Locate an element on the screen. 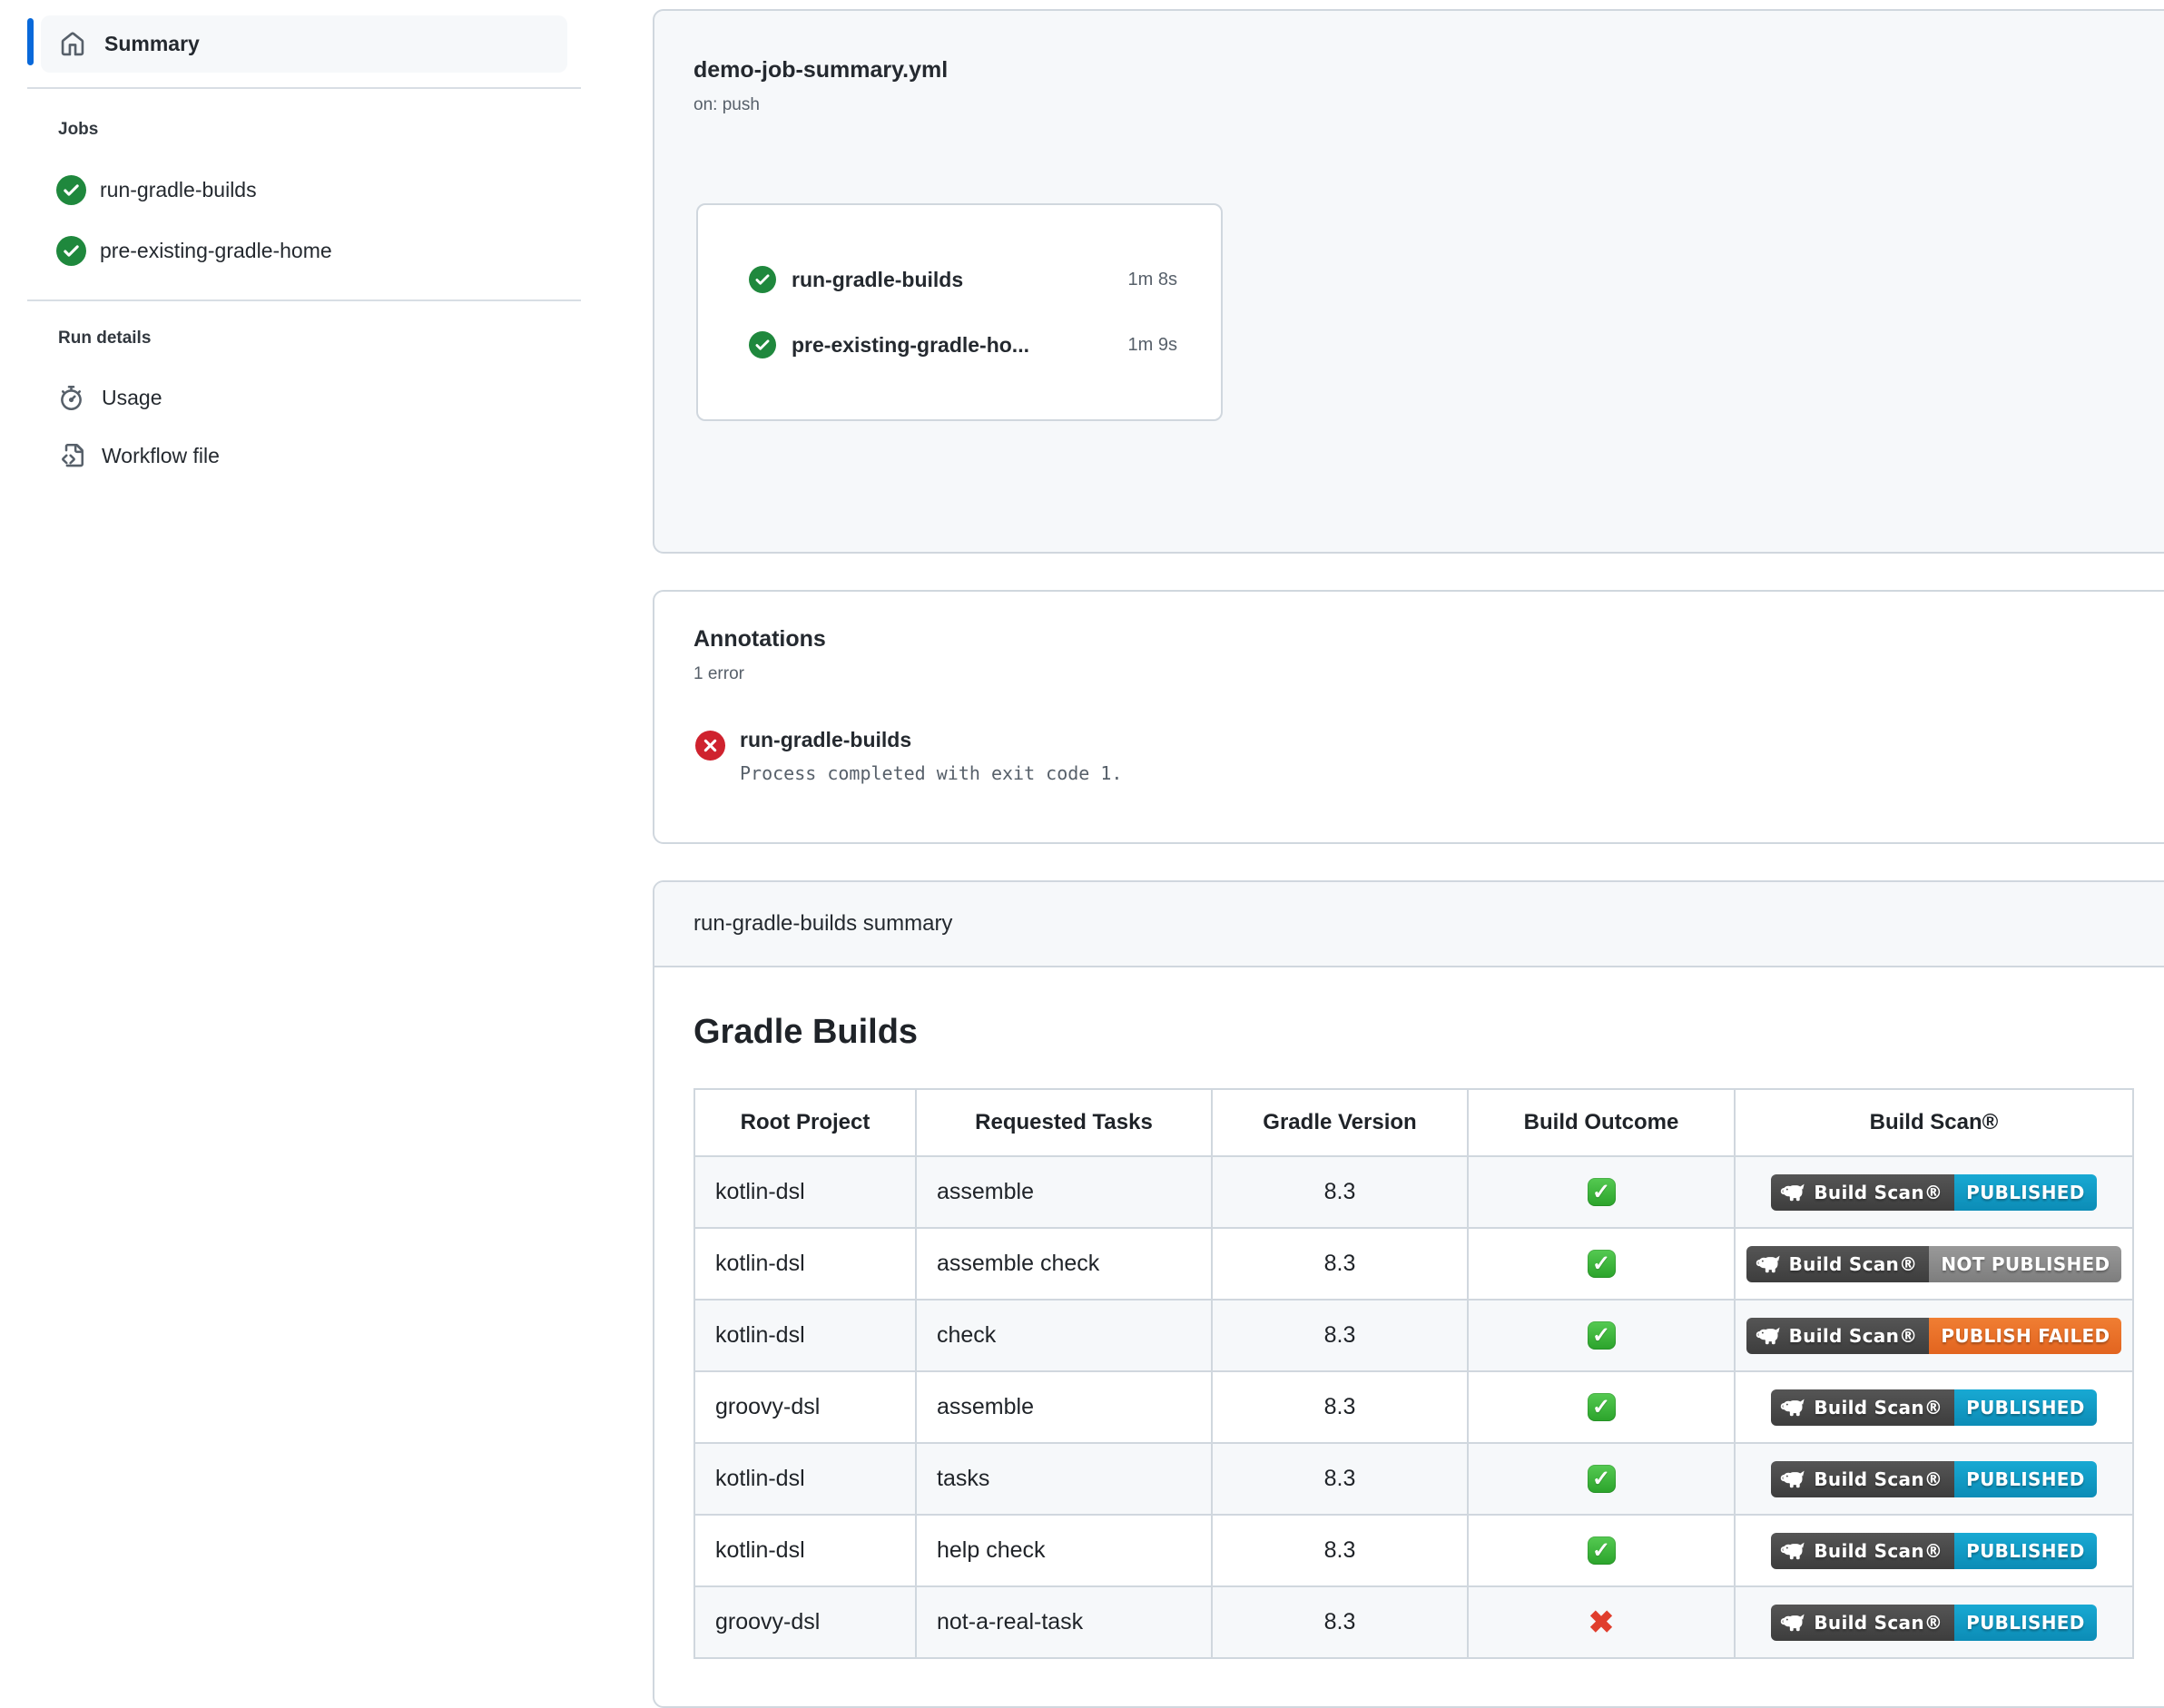 This screenshot has width=2164, height=1708. cell-requested-tasks: not-a-real-task is located at coordinates (1064, 1622).